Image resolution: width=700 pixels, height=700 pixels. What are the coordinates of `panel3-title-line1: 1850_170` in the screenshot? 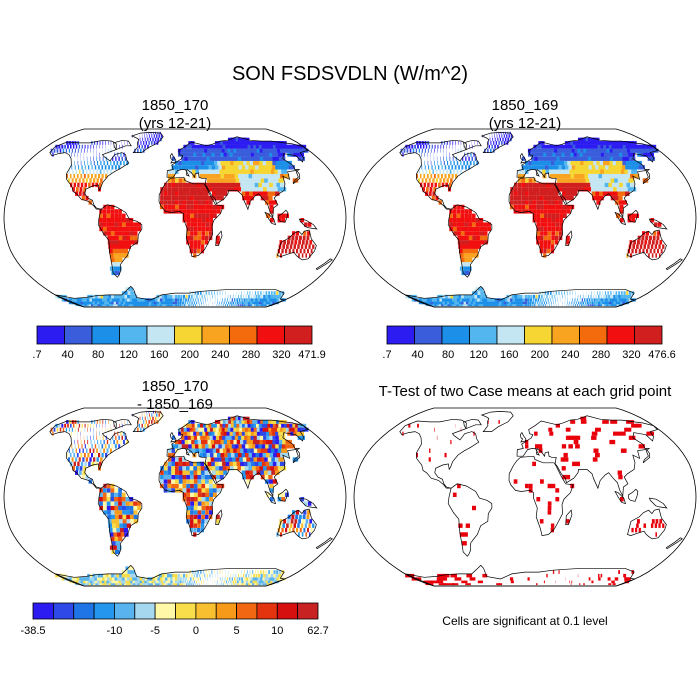 It's located at (175, 386).